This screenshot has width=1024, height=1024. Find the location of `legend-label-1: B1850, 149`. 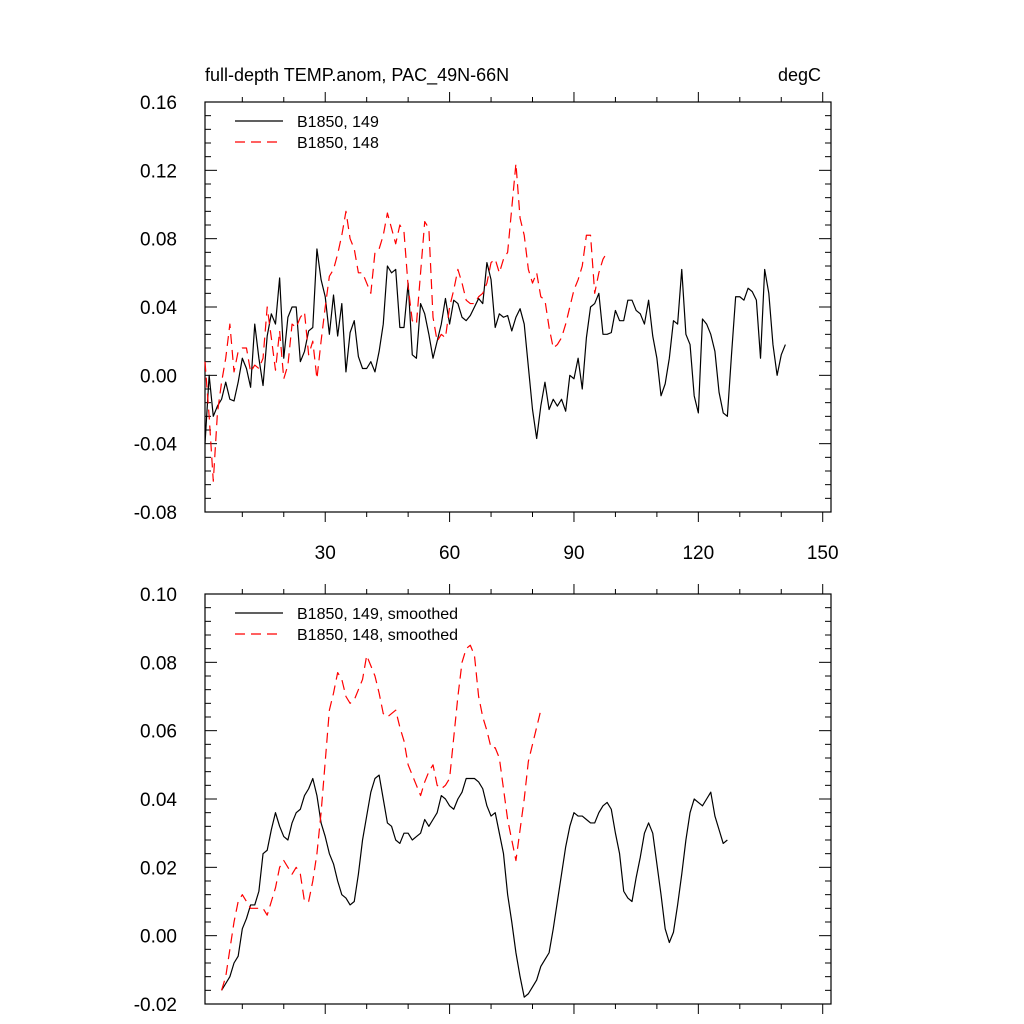

legend-label-1: B1850, 149 is located at coordinates (338, 122).